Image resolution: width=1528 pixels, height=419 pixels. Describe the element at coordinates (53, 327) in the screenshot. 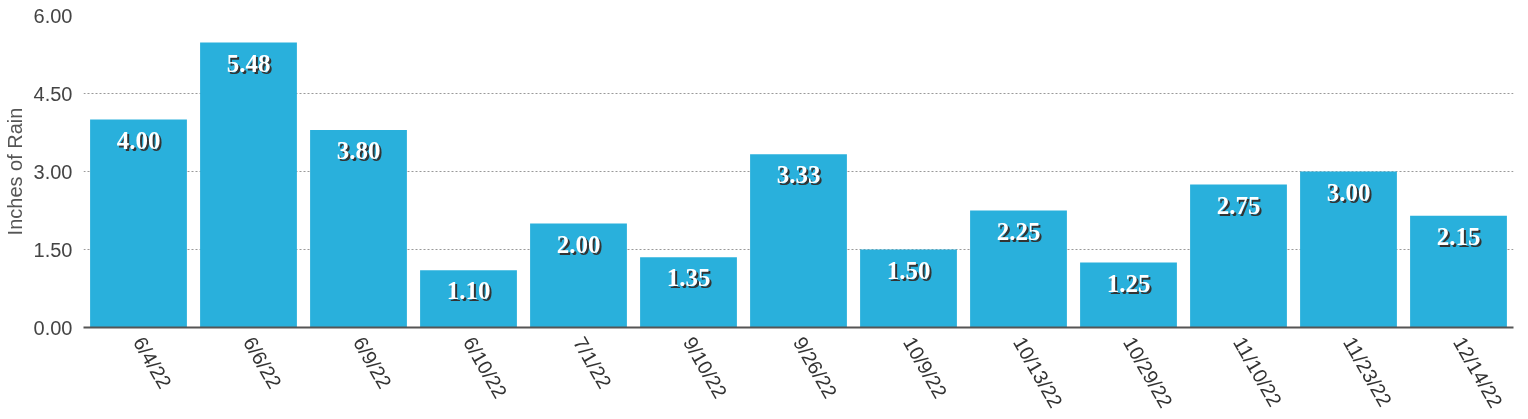

I see `y-tick-label: 0.00` at that location.